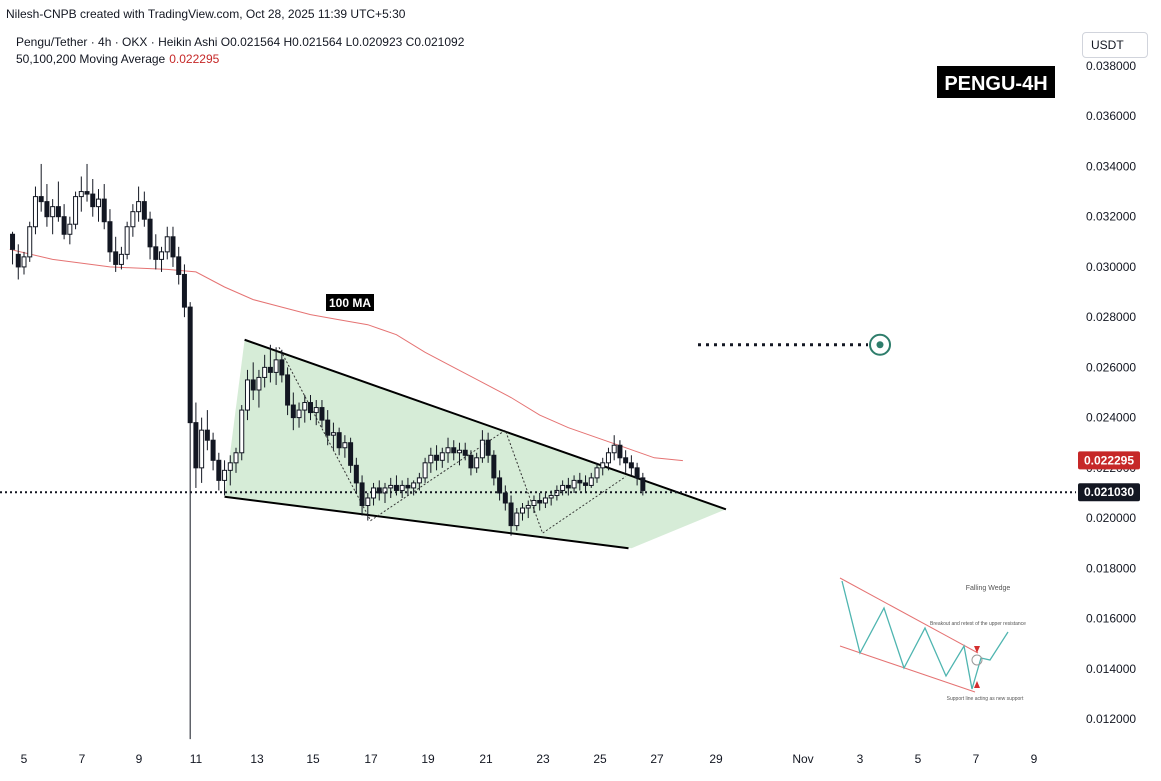 This screenshot has width=1161, height=781. I want to click on inset-note-bottom: Support line acting as new support, so click(985, 699).